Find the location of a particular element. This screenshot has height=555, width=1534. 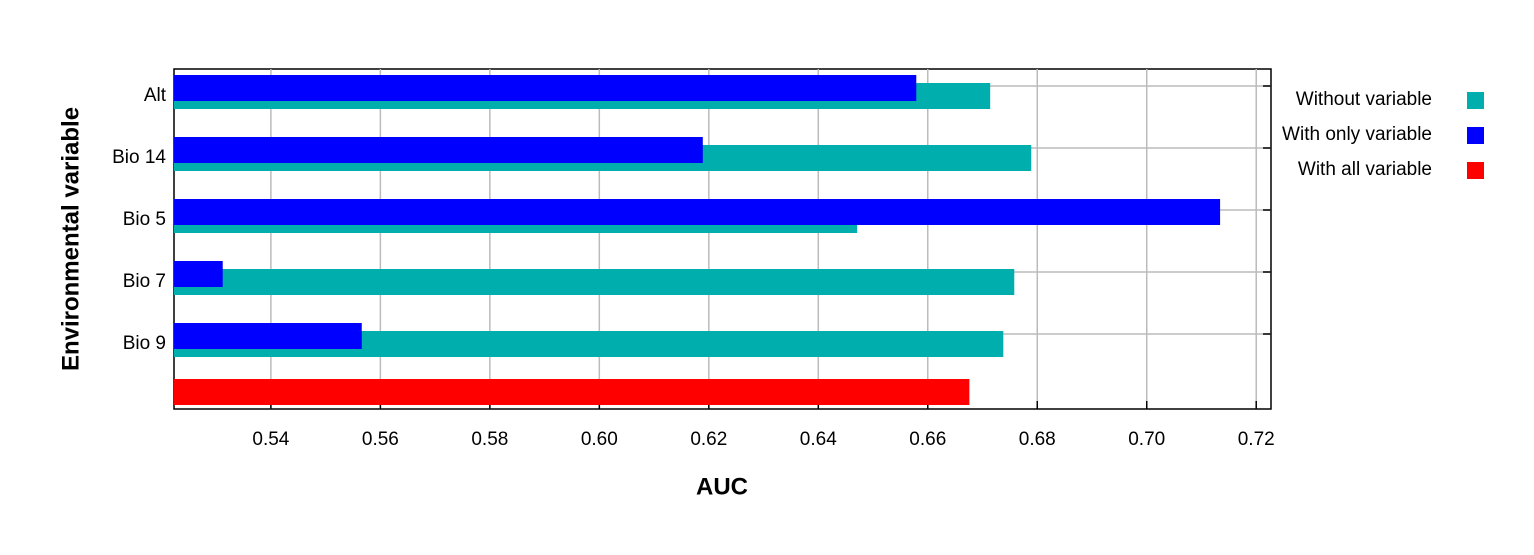

y-tick-label: Alt is located at coordinates (155, 95).